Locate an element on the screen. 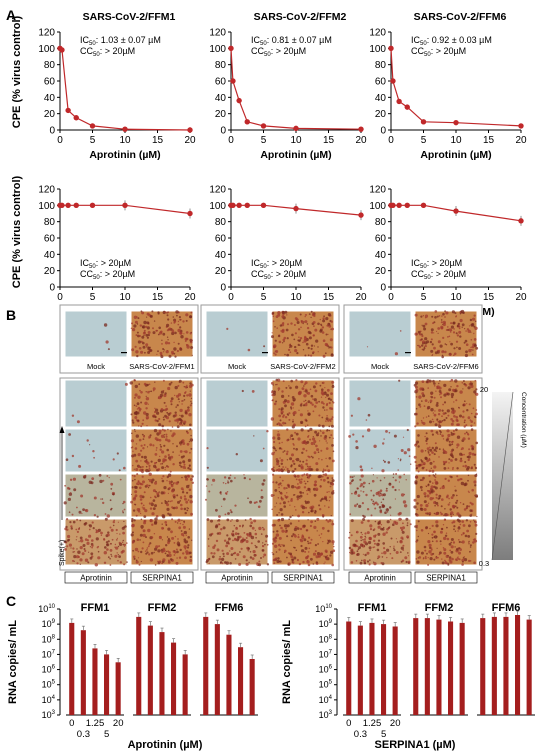 The image size is (541, 756). y-tick-label: 103 is located at coordinates (326, 715).